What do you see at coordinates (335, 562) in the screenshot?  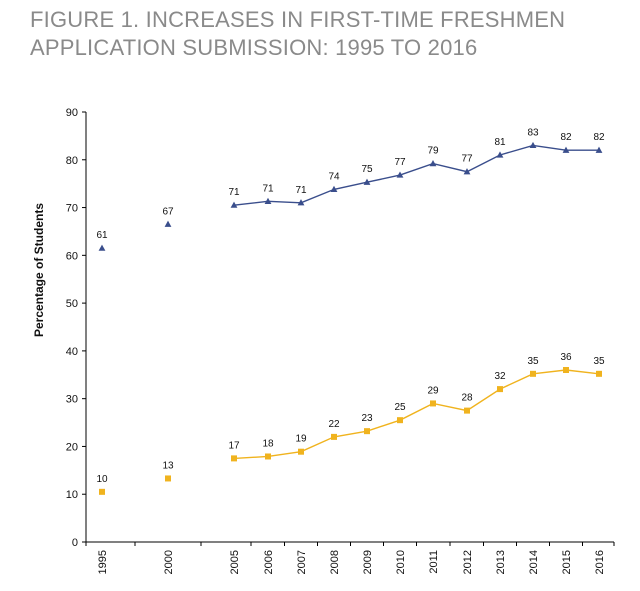 I see `x-tick-label: 2008` at bounding box center [335, 562].